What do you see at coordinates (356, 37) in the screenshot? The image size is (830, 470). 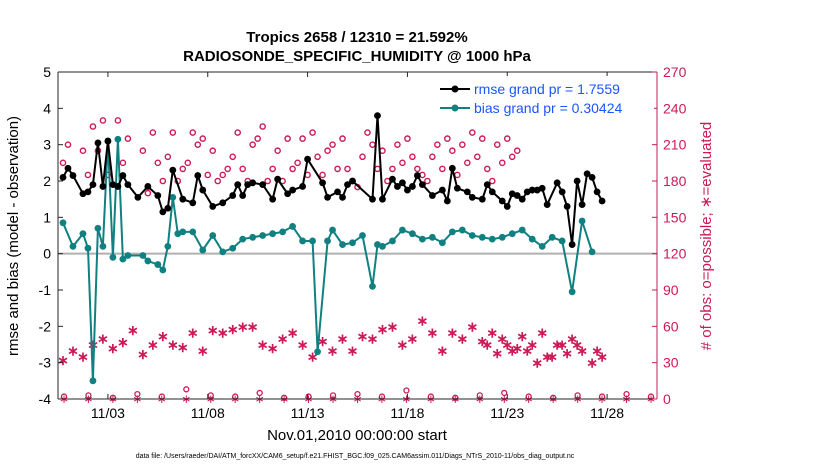 I see `chart-title: Tropics 2658 / 12310 = 21.592%` at bounding box center [356, 37].